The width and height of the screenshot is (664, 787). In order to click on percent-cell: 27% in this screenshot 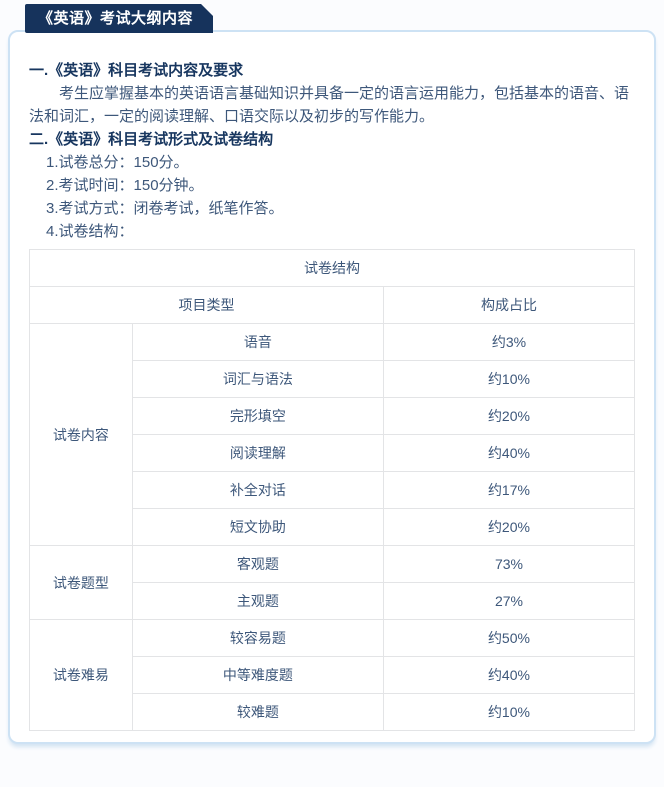, I will do `click(509, 601)`.